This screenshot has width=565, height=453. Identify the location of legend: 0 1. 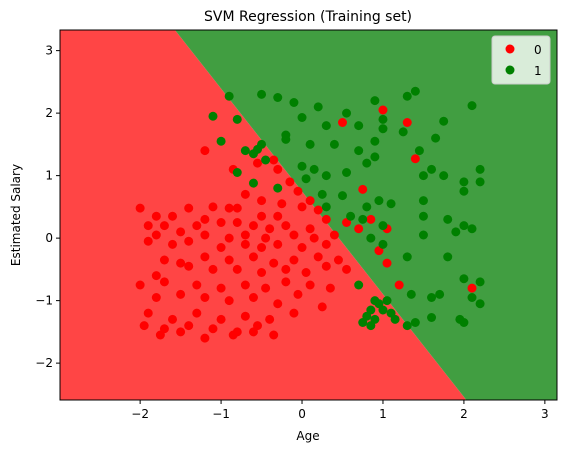
(521, 60).